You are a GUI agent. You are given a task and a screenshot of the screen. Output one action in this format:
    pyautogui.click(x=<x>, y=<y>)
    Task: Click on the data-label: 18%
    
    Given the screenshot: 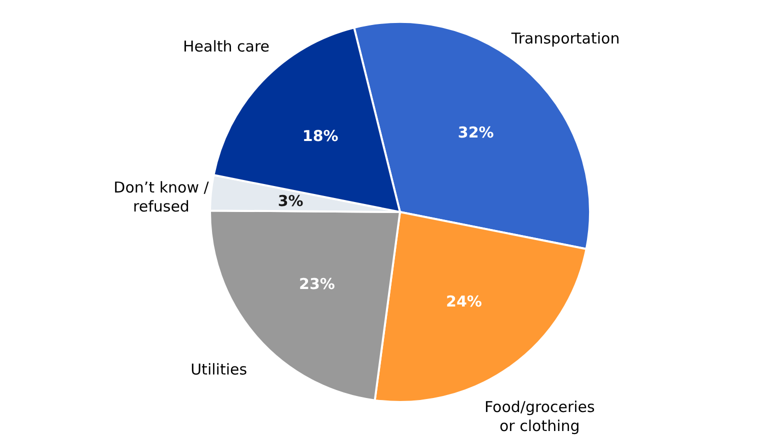 What is the action you would take?
    pyautogui.click(x=320, y=136)
    